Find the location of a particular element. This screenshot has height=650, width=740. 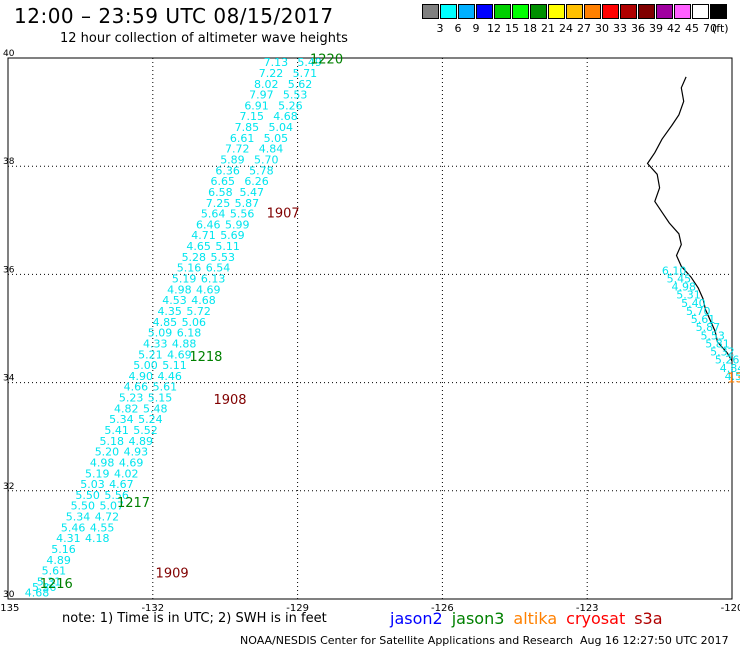

legend-label: 21 is located at coordinates (548, 28).